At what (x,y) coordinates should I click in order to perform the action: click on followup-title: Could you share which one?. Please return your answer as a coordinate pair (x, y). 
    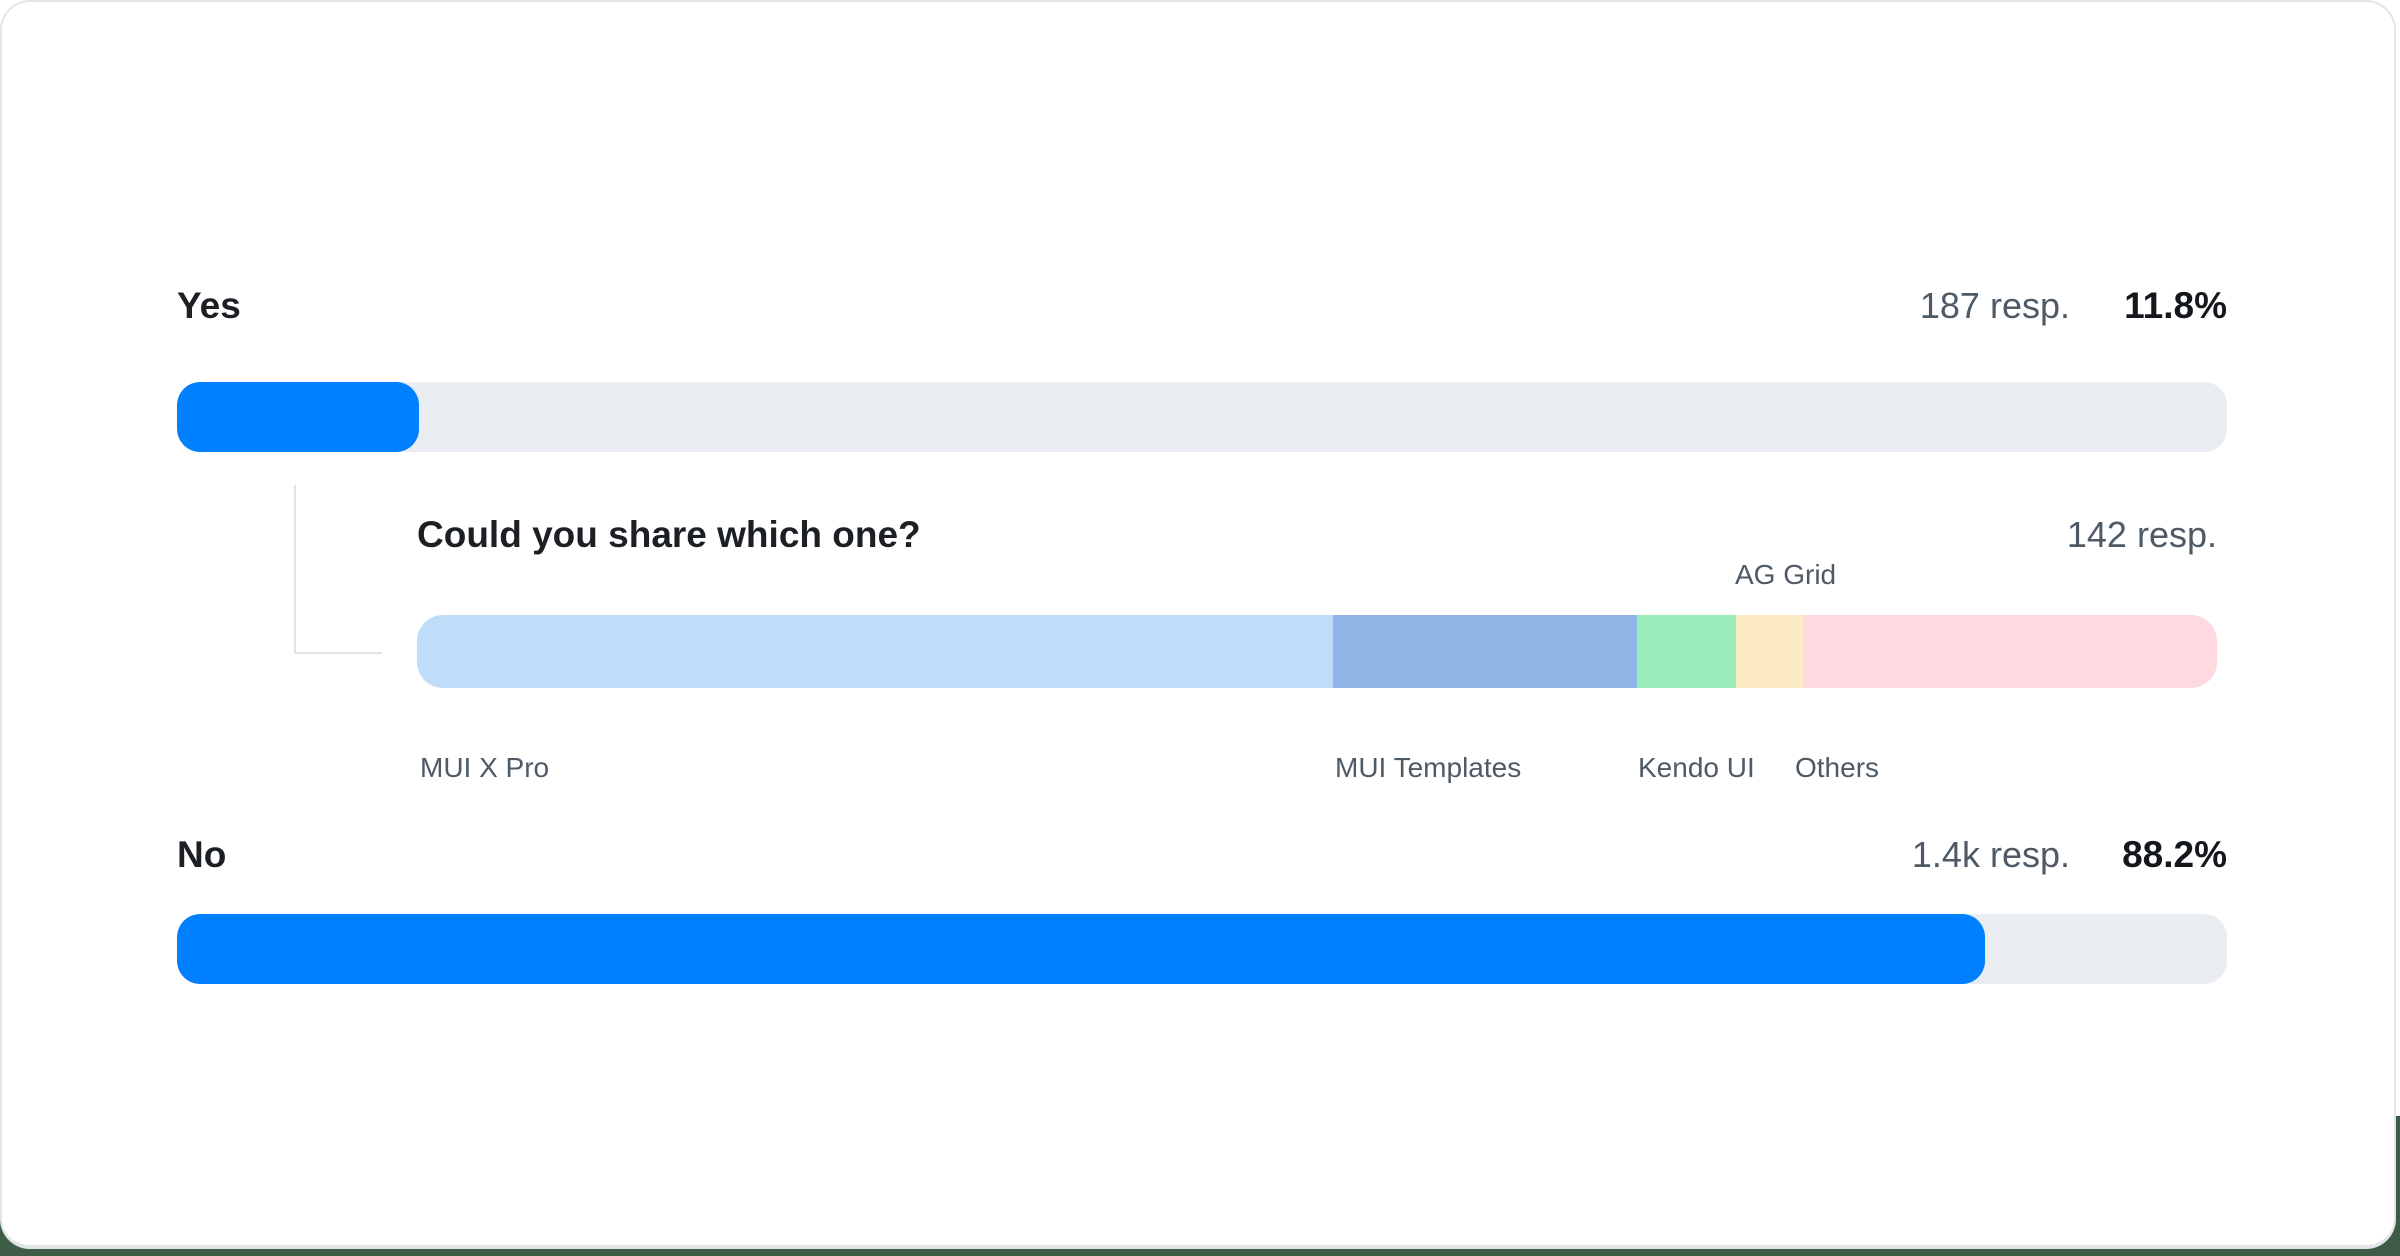
    Looking at the image, I should click on (669, 534).